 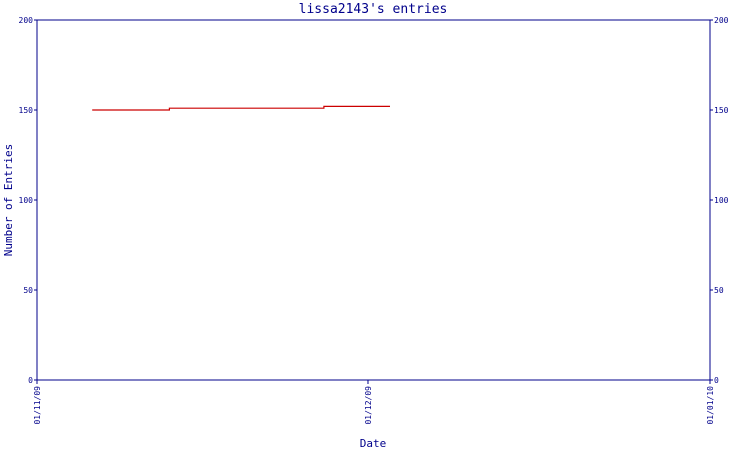 I want to click on y-axis-right: 0 50 100 150 200, so click(x=719, y=200).